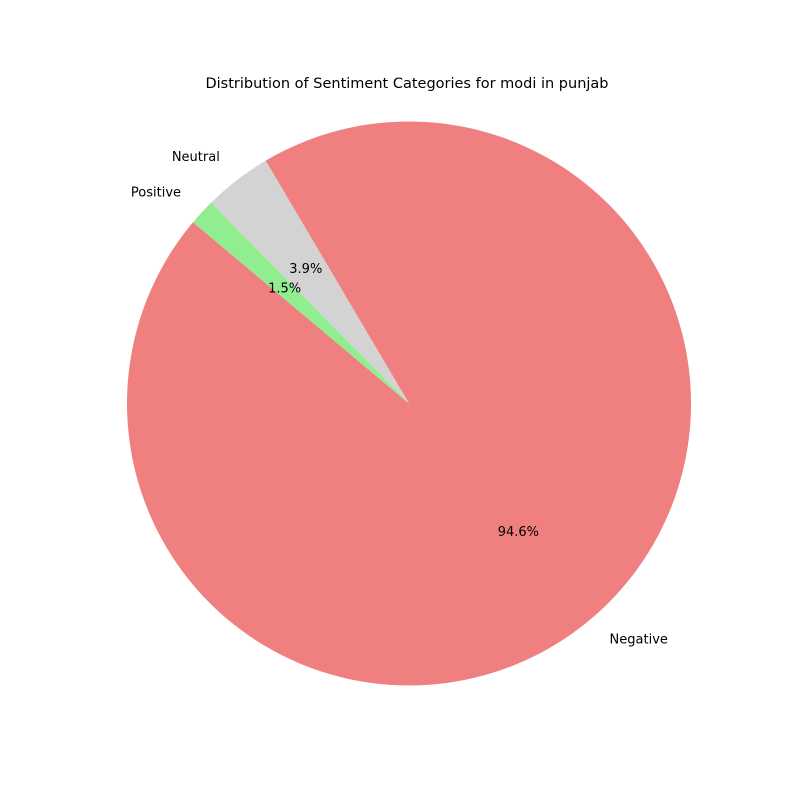 This screenshot has width=800, height=800. What do you see at coordinates (284, 288) in the screenshot?
I see `pct-label-positive: 1.5%` at bounding box center [284, 288].